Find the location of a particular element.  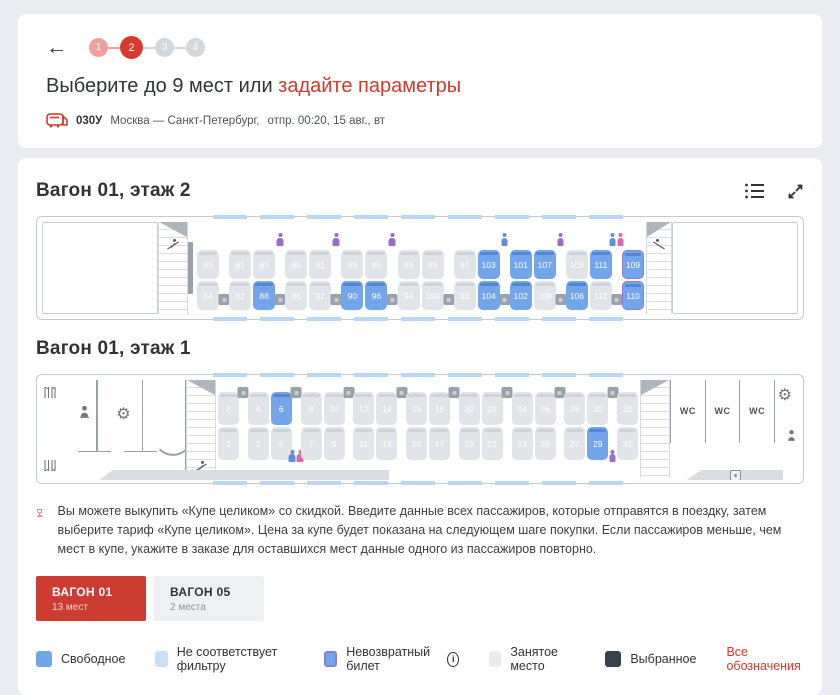

step-2-active: 2 is located at coordinates (131, 47).